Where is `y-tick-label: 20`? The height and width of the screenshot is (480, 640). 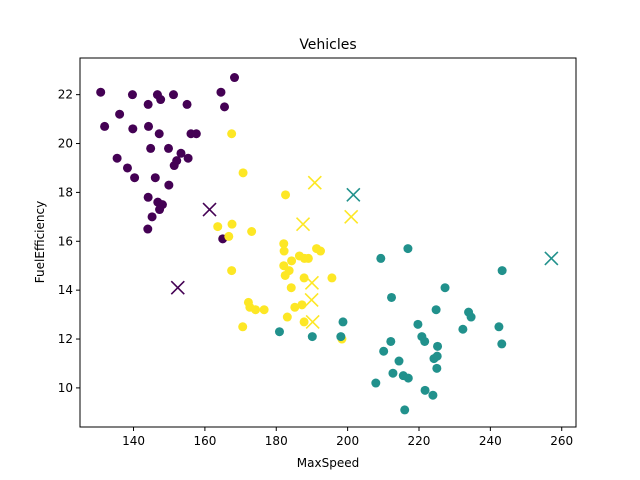 y-tick-label: 20 is located at coordinates (65, 144).